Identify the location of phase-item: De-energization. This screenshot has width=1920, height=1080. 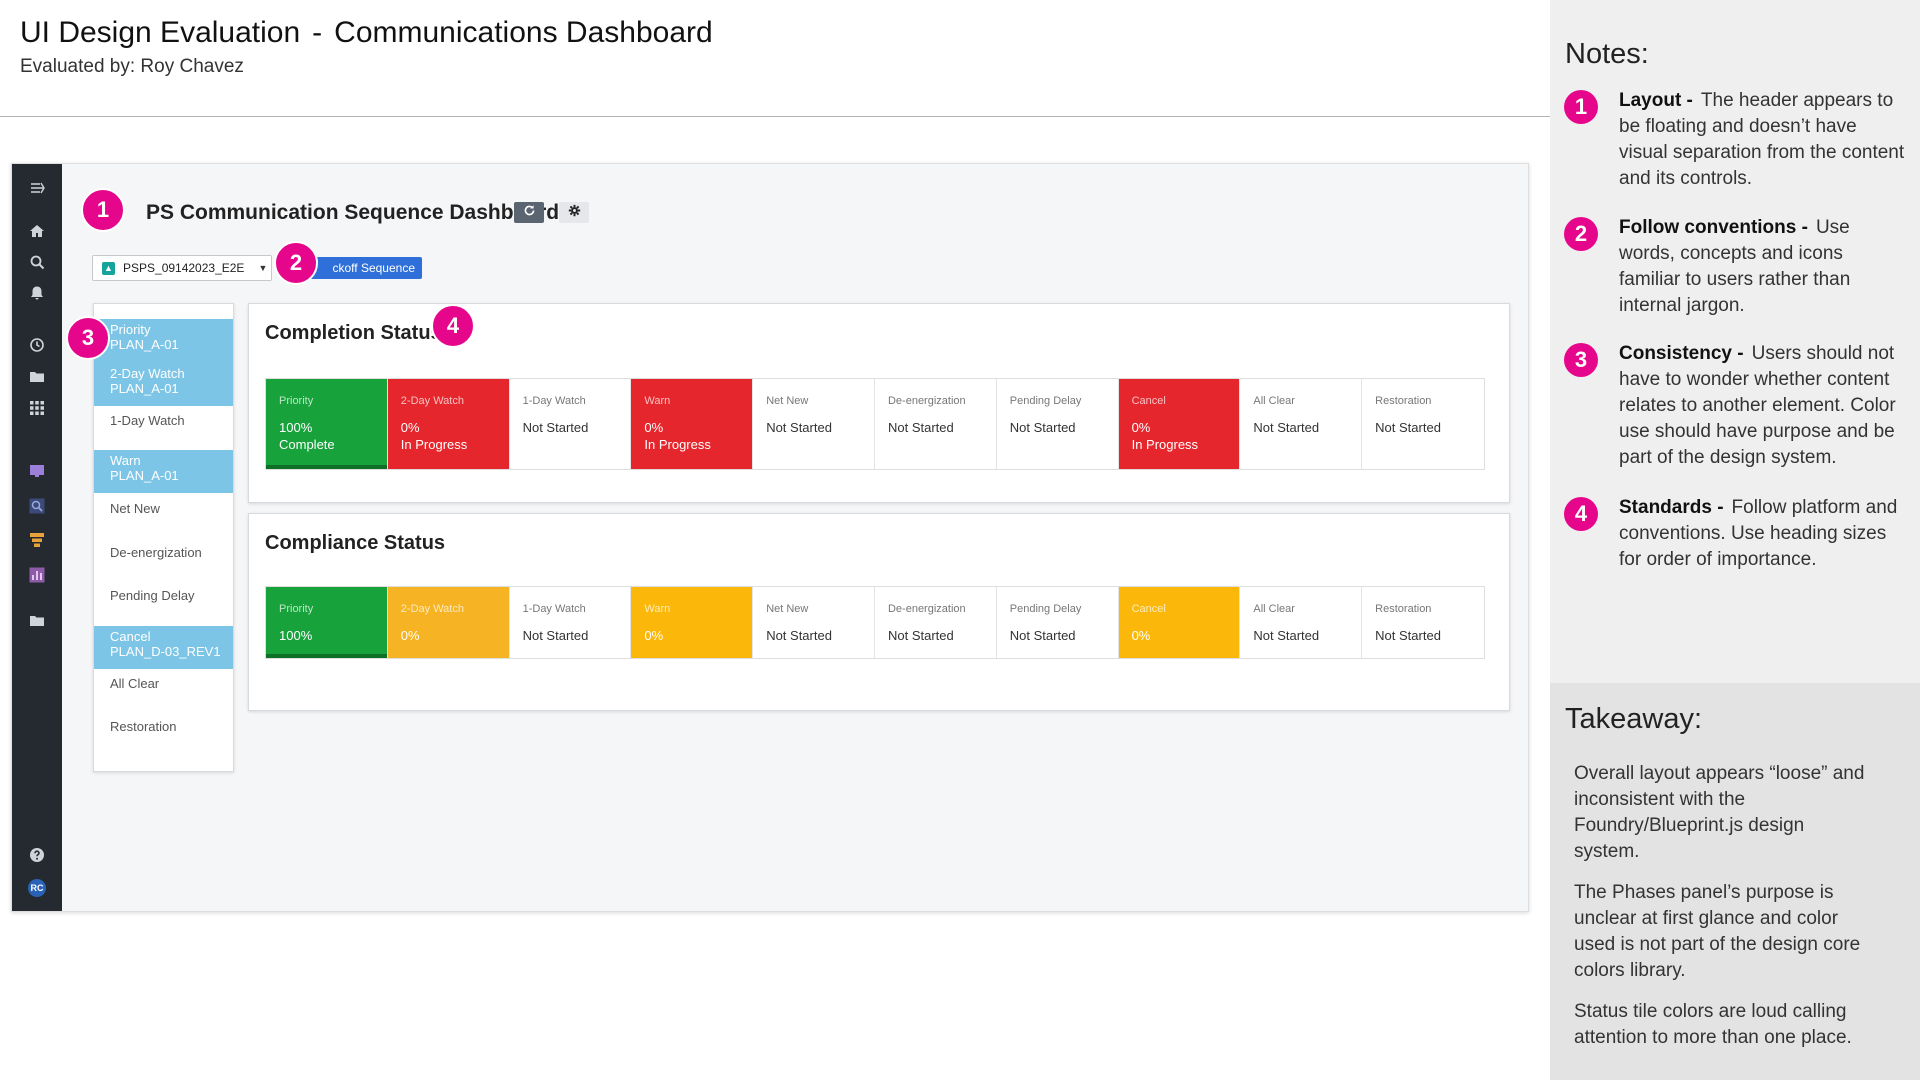
(163, 552).